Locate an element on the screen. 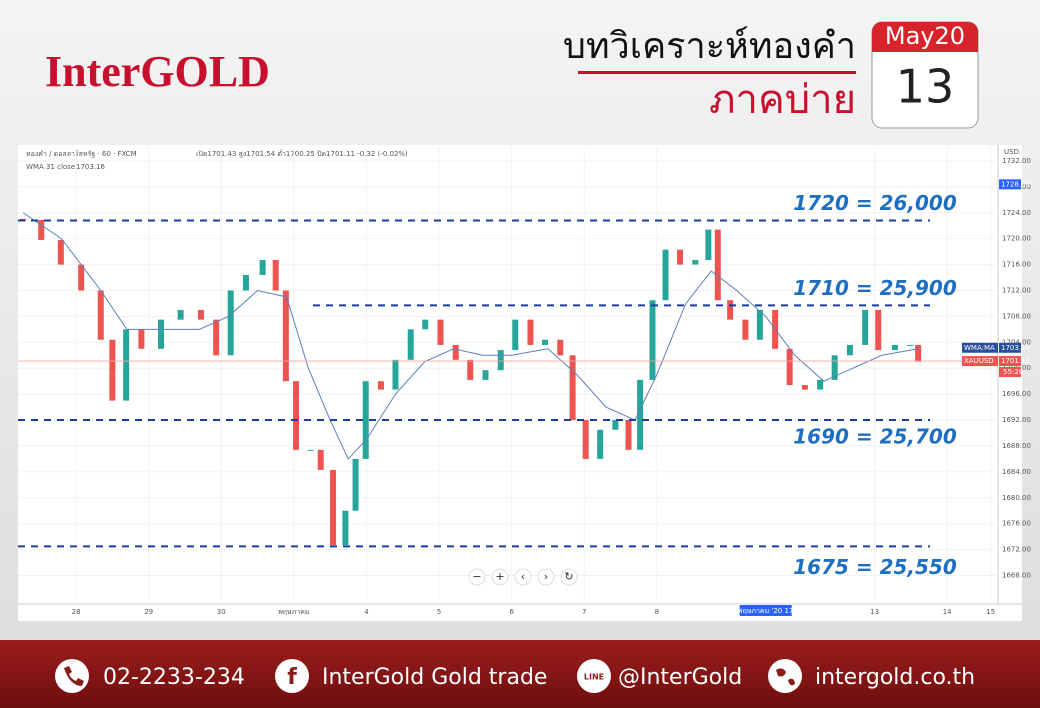 The height and width of the screenshot is (708, 1040). level-label: 1720 = 26,000 is located at coordinates (875, 203).